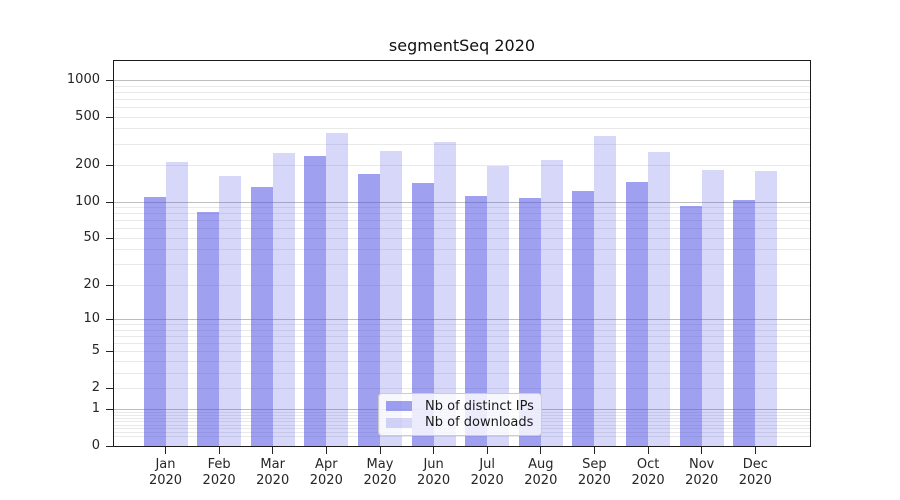 This screenshot has height=500, width=900. I want to click on legend-row-distinct-ips: Nb of distinct IPs, so click(460, 406).